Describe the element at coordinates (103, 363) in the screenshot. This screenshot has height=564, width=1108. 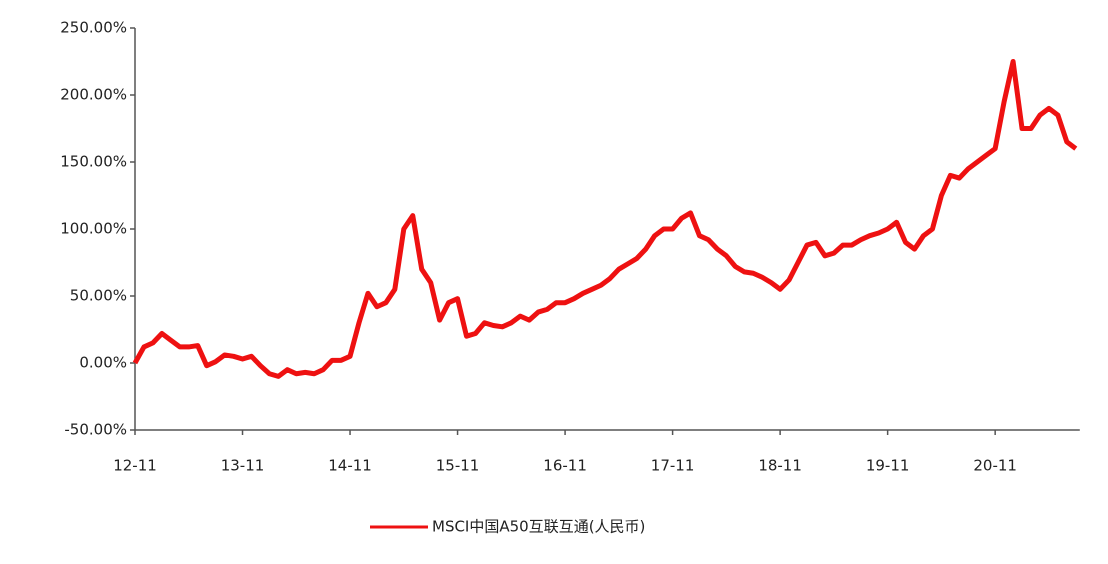
I see `y-tick-label: 0.00%` at that location.